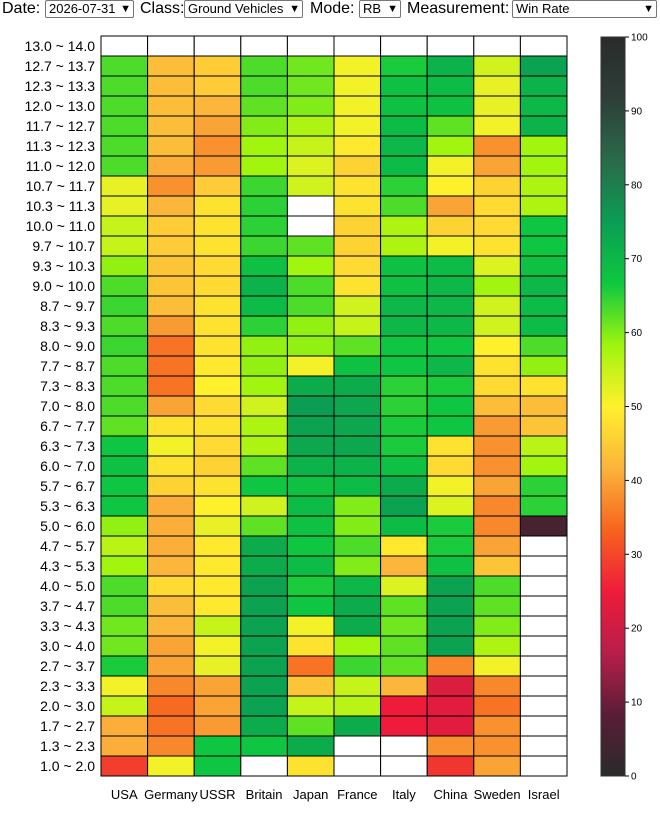 The image size is (660, 825). Describe the element at coordinates (61, 186) in the screenshot. I see `row-label: 10.7 ~ 11.7` at that location.